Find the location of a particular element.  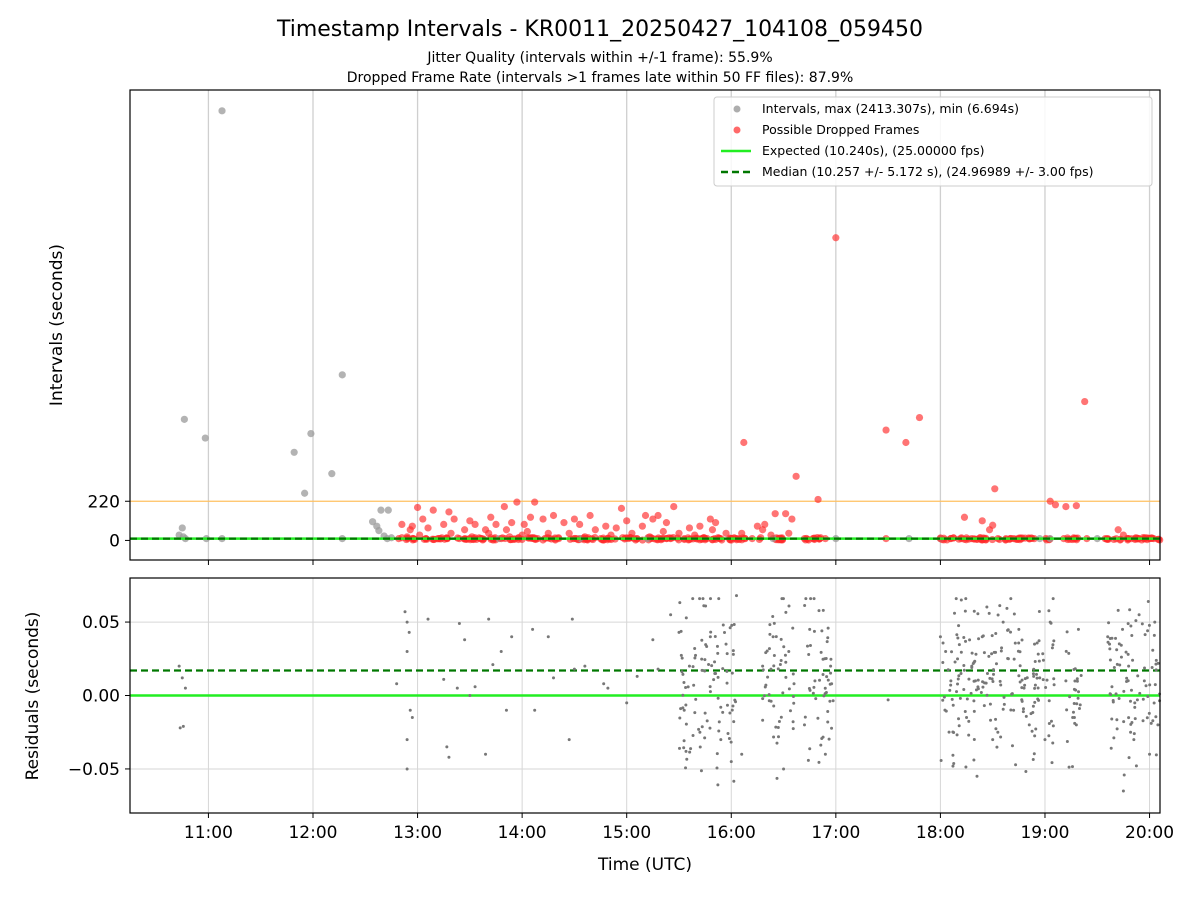

residuals-y-tick-label: 0.05 is located at coordinates (101, 623).